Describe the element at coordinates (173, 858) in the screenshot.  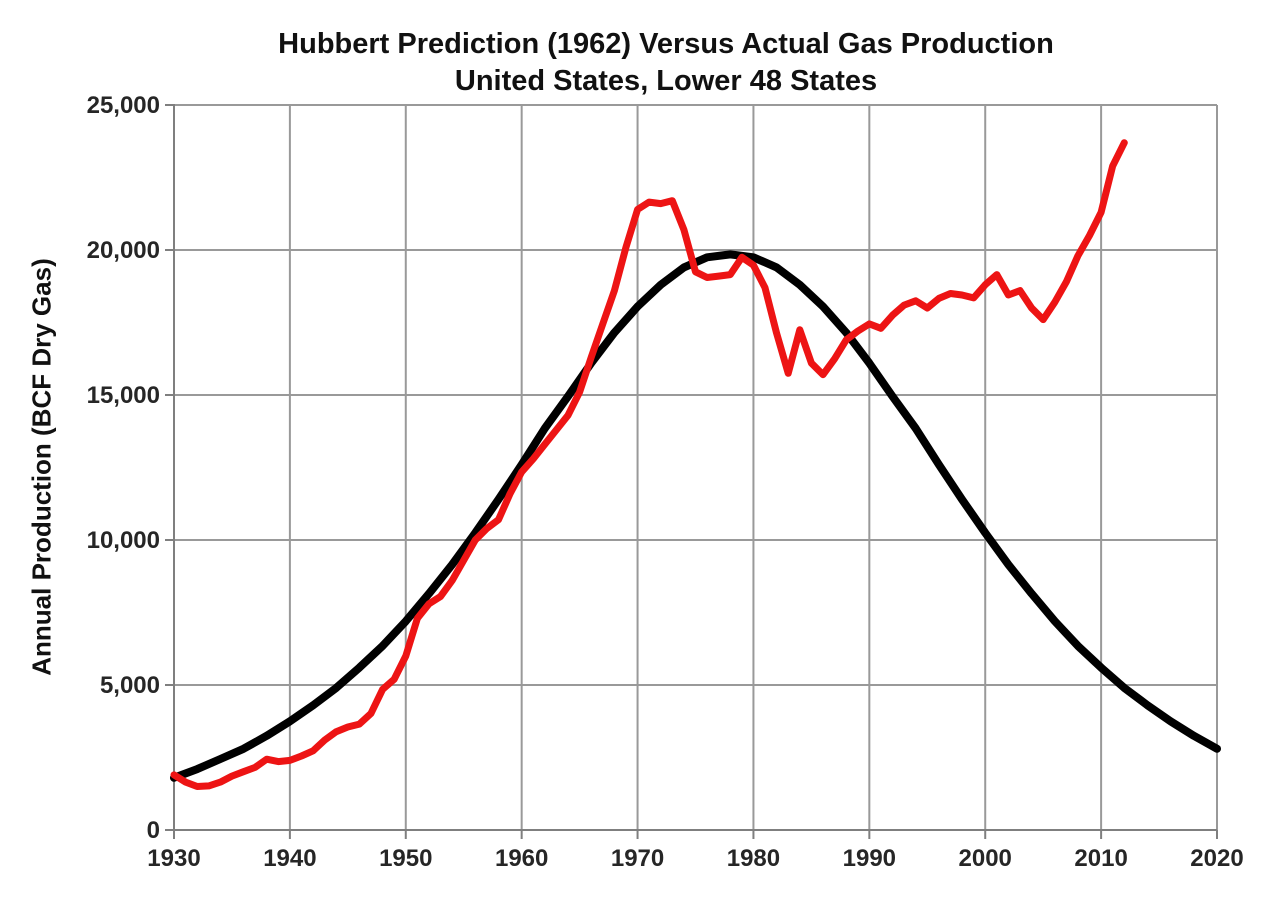
I see `x-tick-label: 1930` at that location.